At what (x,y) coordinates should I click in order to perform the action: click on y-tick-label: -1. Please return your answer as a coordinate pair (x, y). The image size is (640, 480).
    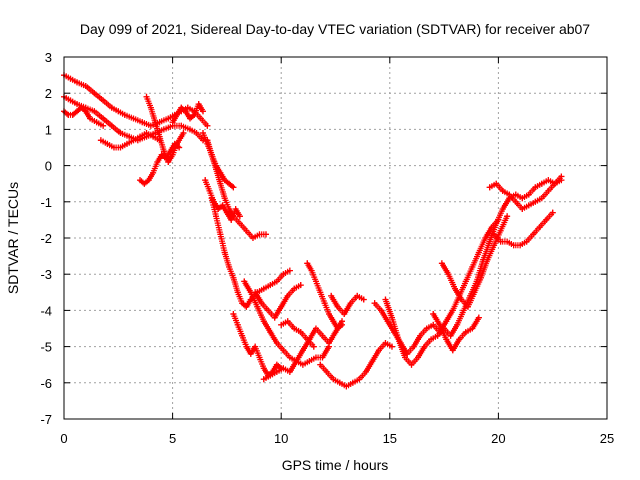
    Looking at the image, I should click on (46, 202).